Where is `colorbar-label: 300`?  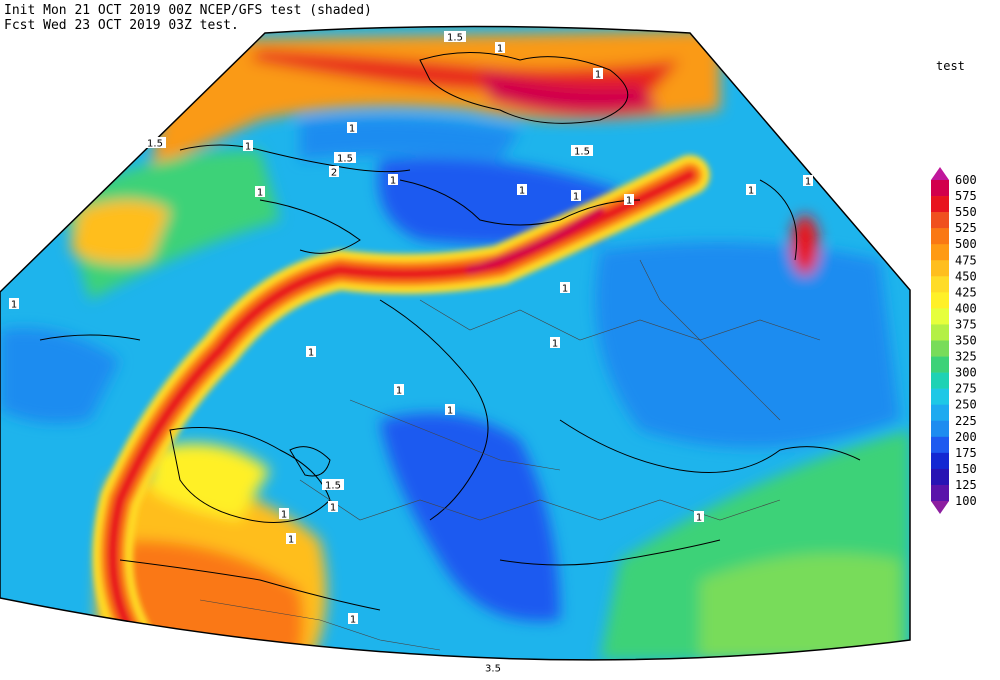
colorbar-label: 300 is located at coordinates (966, 373).